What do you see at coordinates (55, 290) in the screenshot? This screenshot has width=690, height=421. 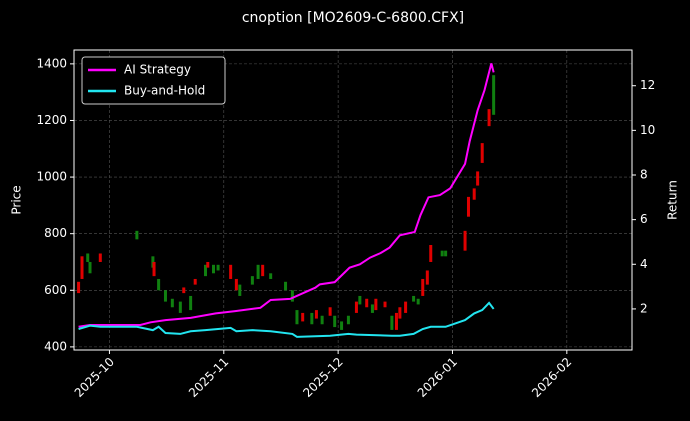 I see `y-tick-label: 600` at bounding box center [55, 290].